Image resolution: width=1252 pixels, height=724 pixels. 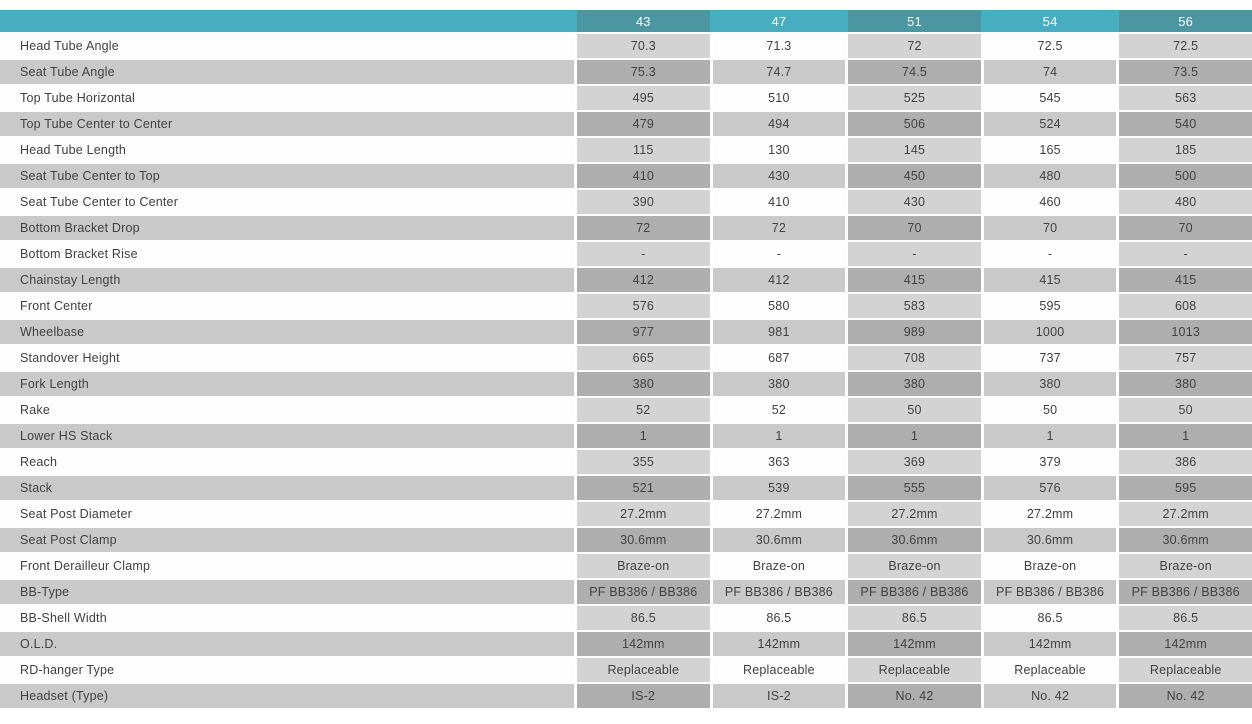 What do you see at coordinates (643, 98) in the screenshot?
I see `spec-value-cell: 495` at bounding box center [643, 98].